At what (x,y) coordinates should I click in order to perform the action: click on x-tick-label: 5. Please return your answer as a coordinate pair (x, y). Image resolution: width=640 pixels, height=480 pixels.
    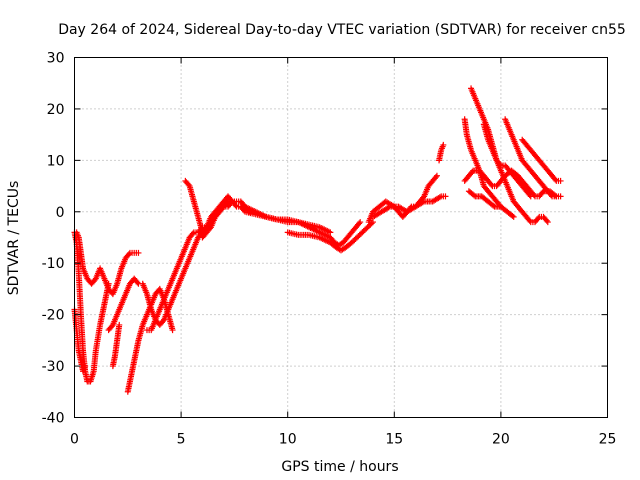
    Looking at the image, I should click on (181, 440).